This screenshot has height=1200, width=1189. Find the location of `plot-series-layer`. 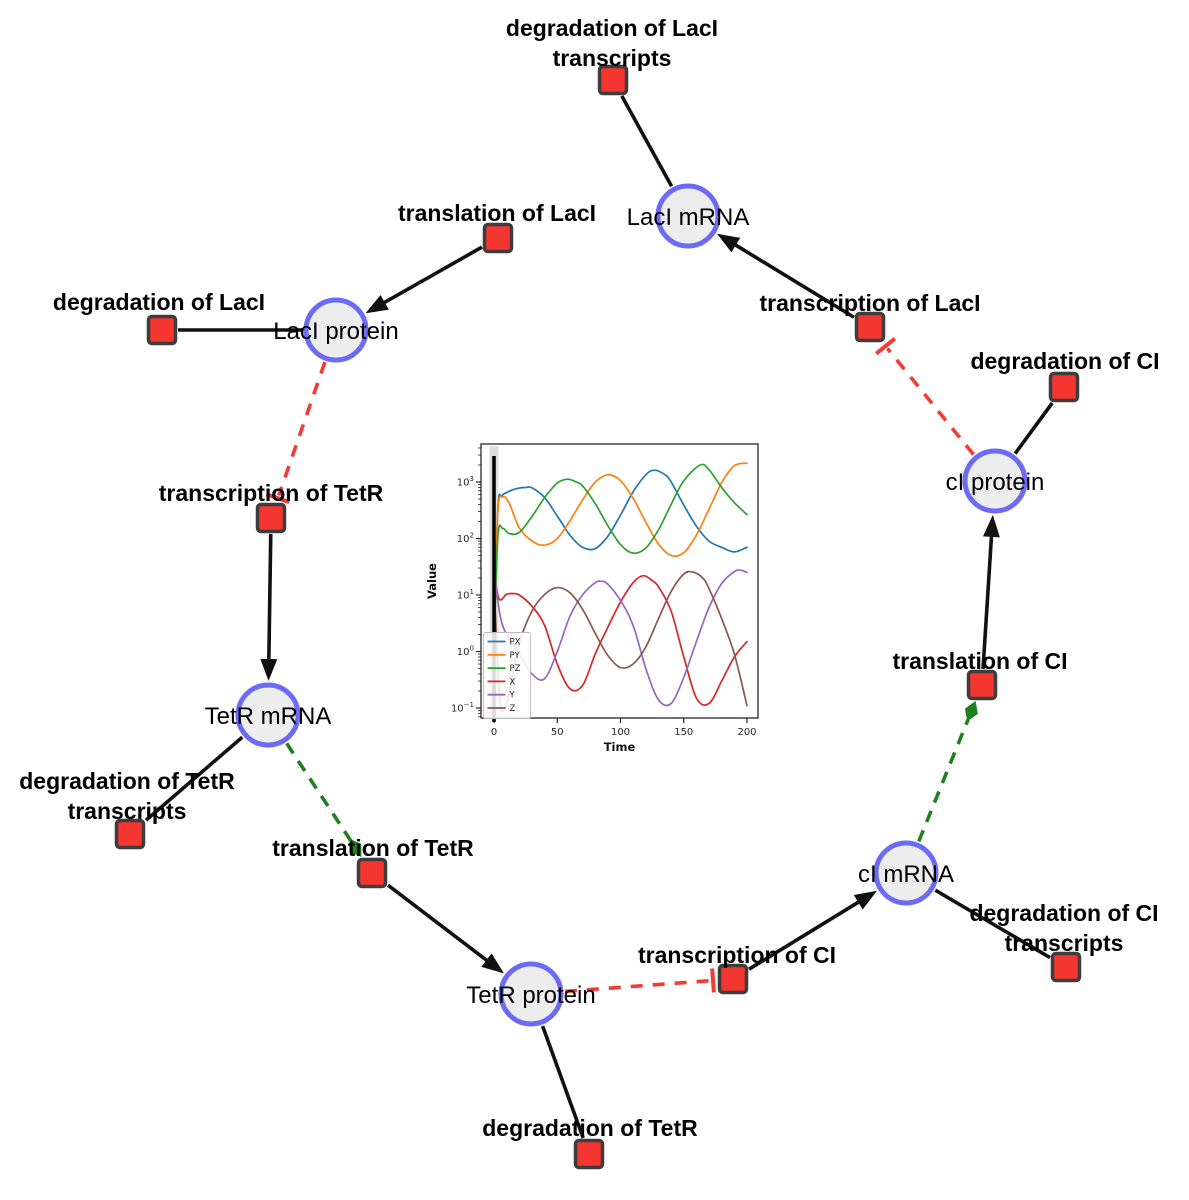

plot-series-layer is located at coordinates (620, 587).